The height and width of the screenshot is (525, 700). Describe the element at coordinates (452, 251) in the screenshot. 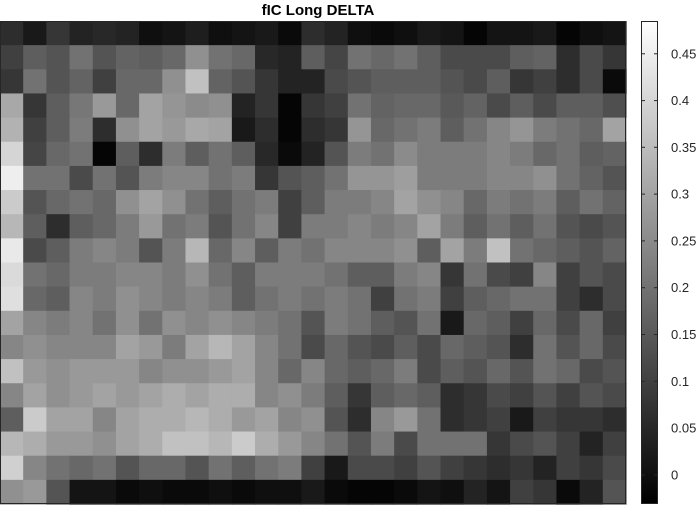

I see `heatmap-cell-r9-c19` at that location.